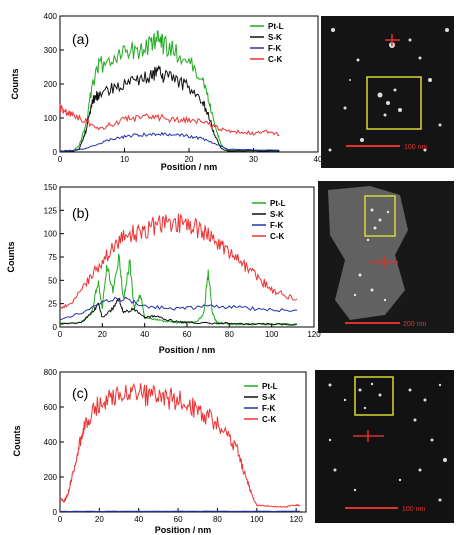 This screenshot has width=460, height=535. What do you see at coordinates (253, 159) in the screenshot?
I see `x-tick-label: 30` at bounding box center [253, 159].